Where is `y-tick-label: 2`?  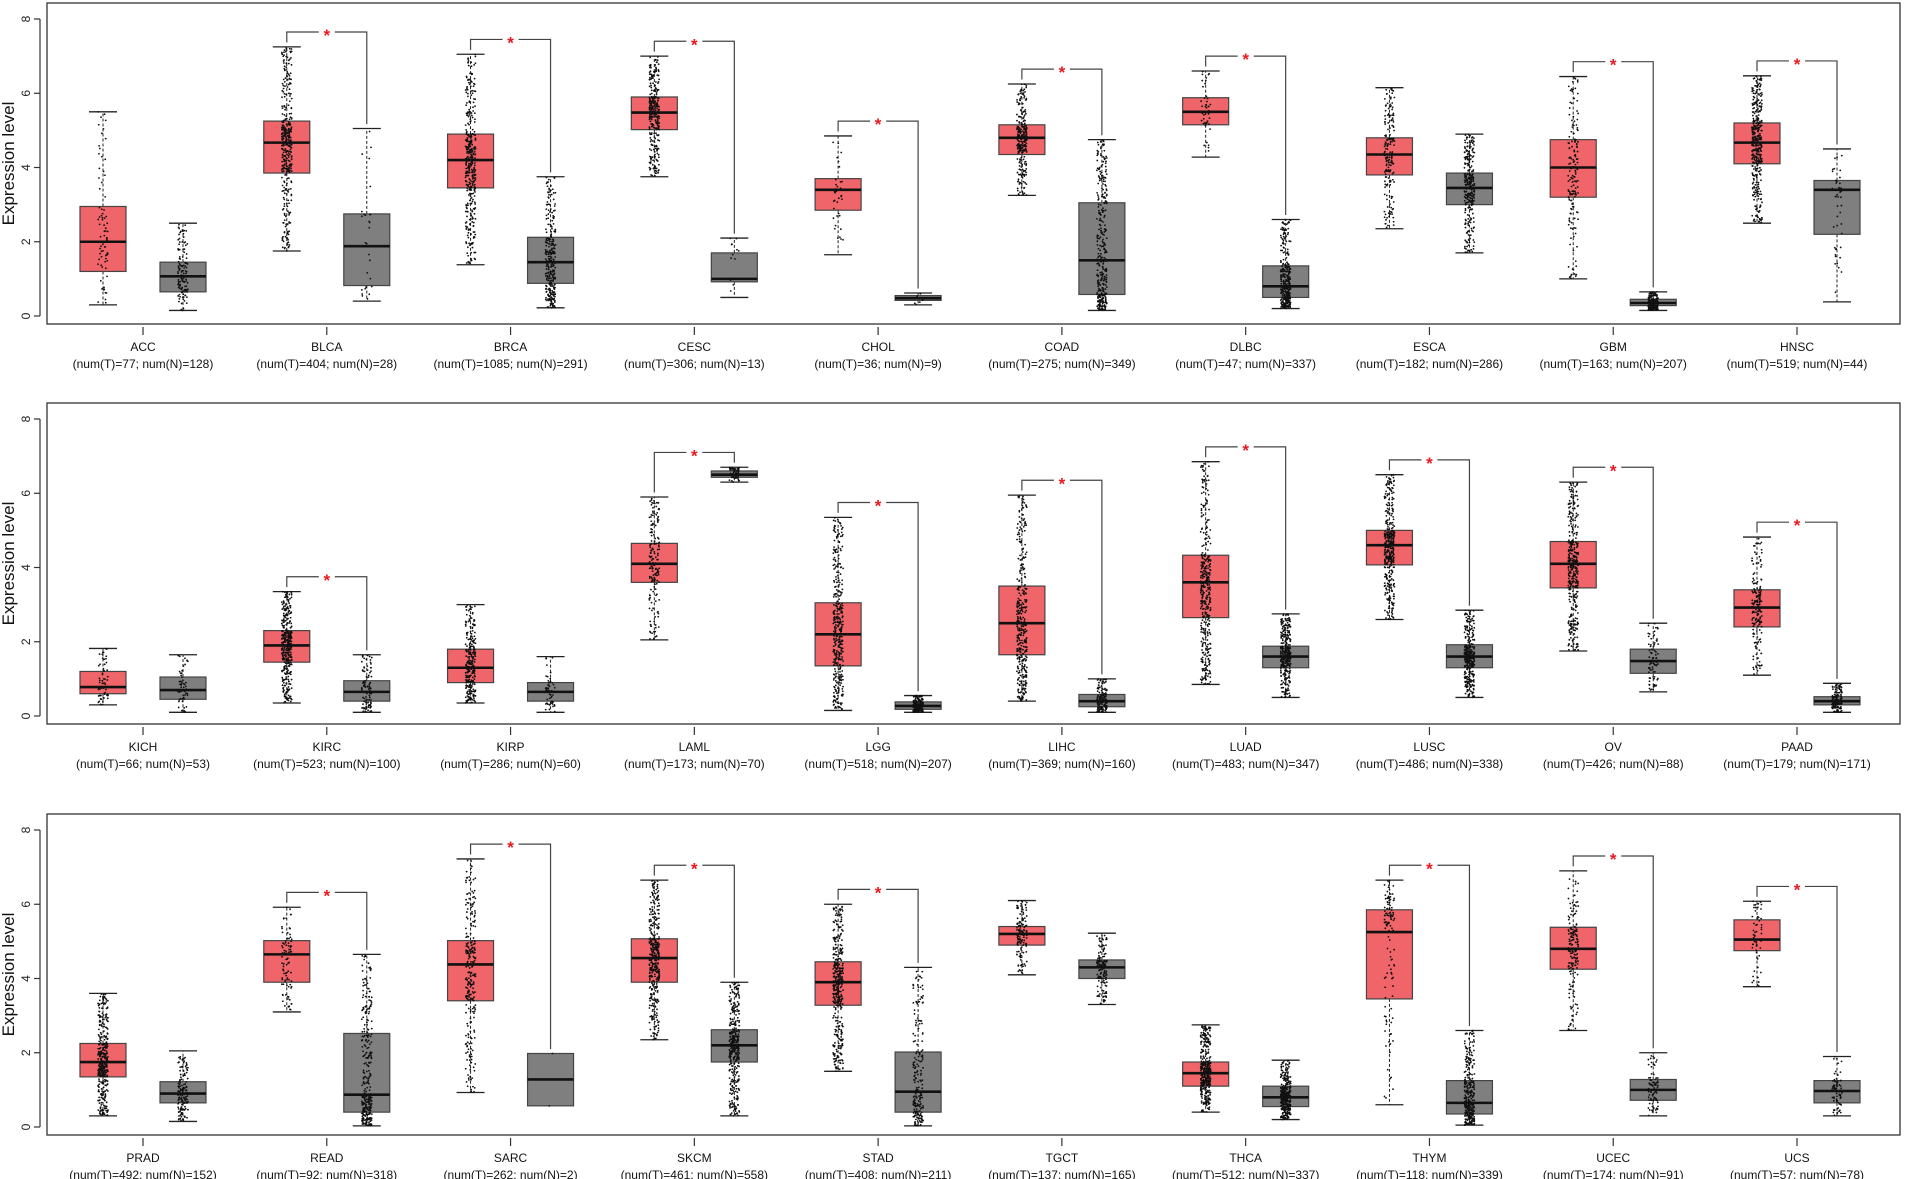 y-tick-label: 2 is located at coordinates (26, 641).